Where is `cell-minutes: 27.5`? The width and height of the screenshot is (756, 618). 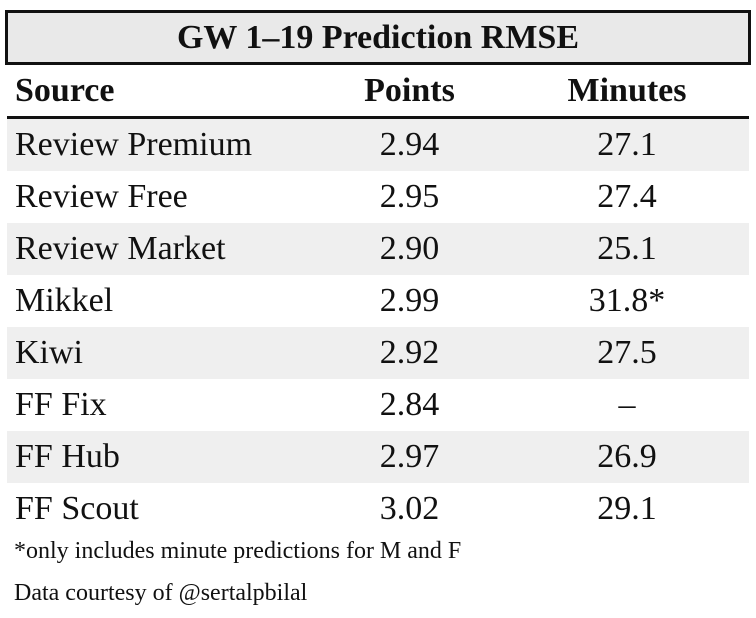 cell-minutes: 27.5 is located at coordinates (627, 352).